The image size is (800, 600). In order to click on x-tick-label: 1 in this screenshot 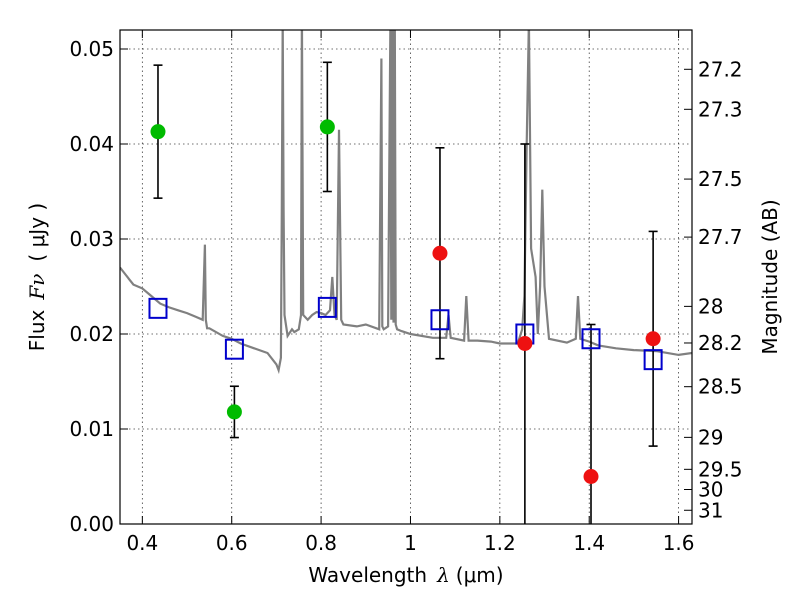, I will do `click(410, 543)`.